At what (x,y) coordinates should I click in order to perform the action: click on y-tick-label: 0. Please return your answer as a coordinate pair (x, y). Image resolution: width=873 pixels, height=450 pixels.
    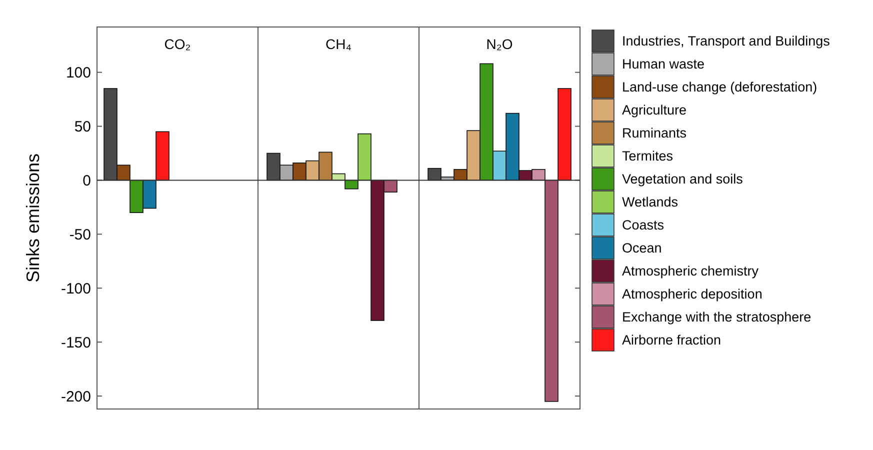
    Looking at the image, I should click on (86, 181).